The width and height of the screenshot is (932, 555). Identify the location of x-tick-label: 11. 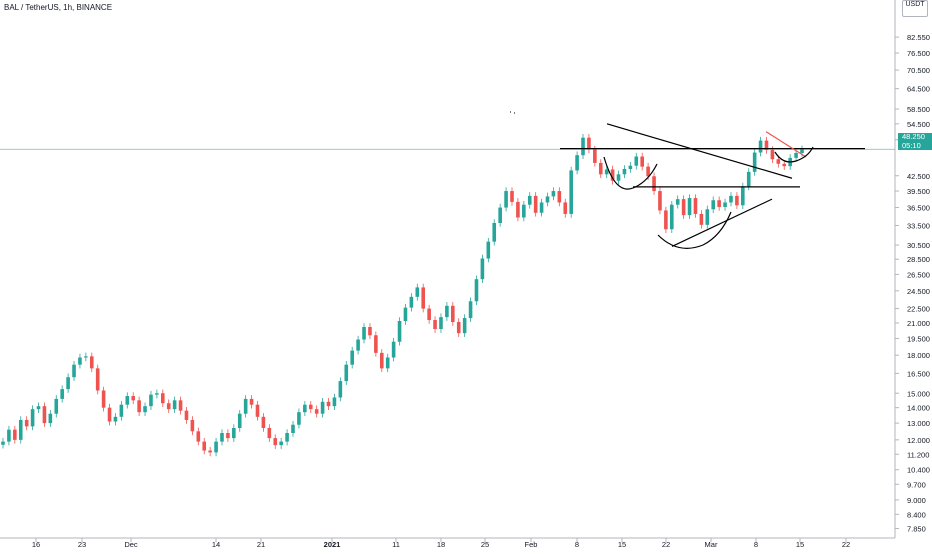
(396, 544).